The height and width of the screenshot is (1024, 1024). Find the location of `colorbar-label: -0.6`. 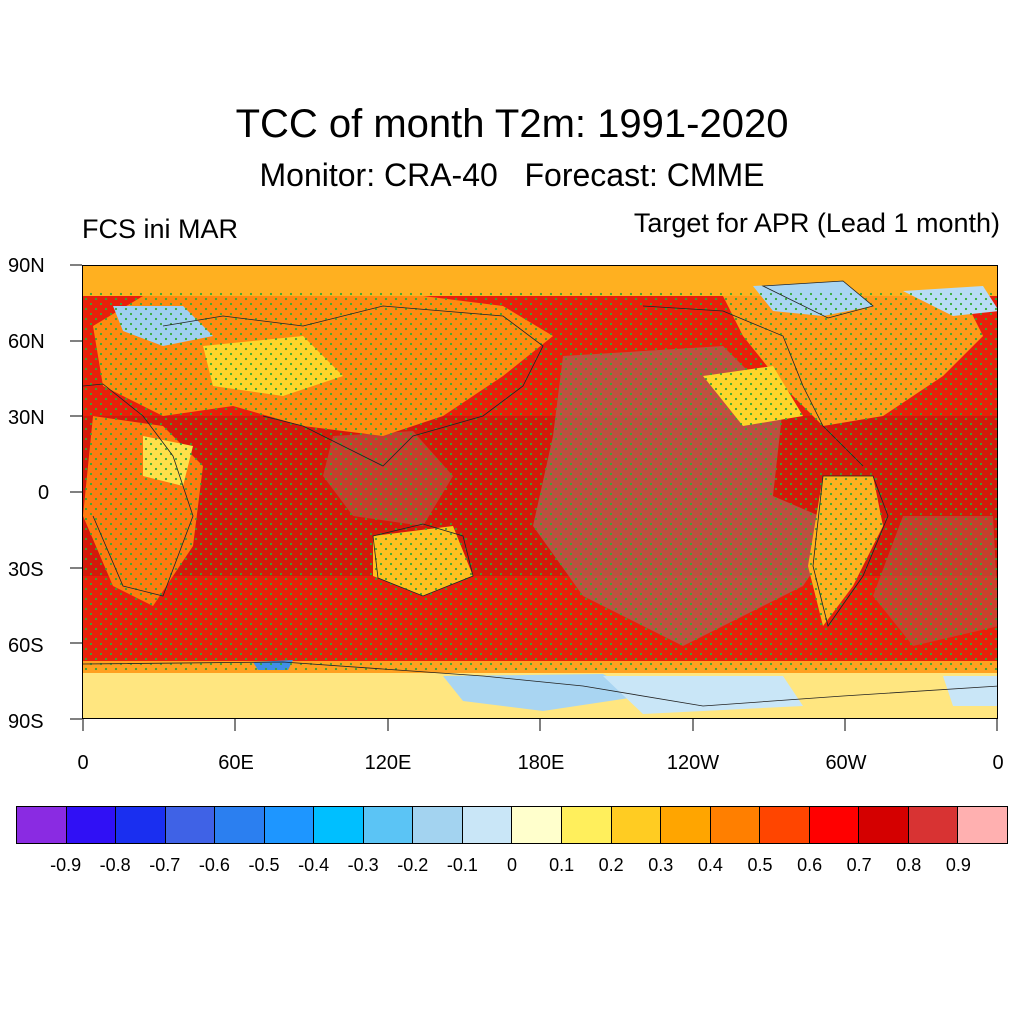

colorbar-label: -0.6 is located at coordinates (214, 865).